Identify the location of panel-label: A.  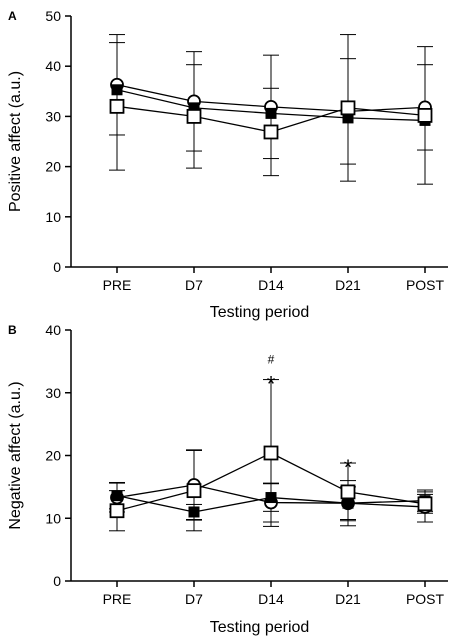
(12, 16).